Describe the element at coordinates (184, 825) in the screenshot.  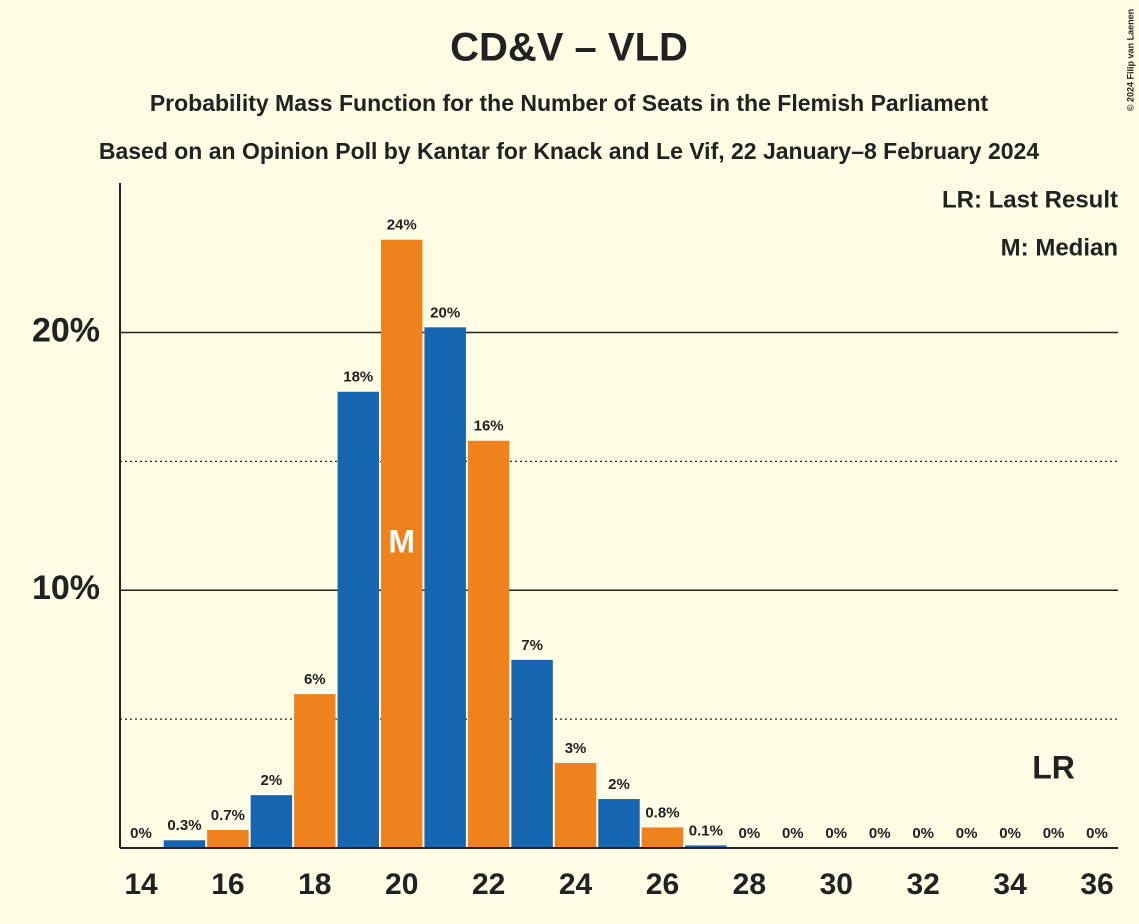
I see `value-label: 0.3%` at that location.